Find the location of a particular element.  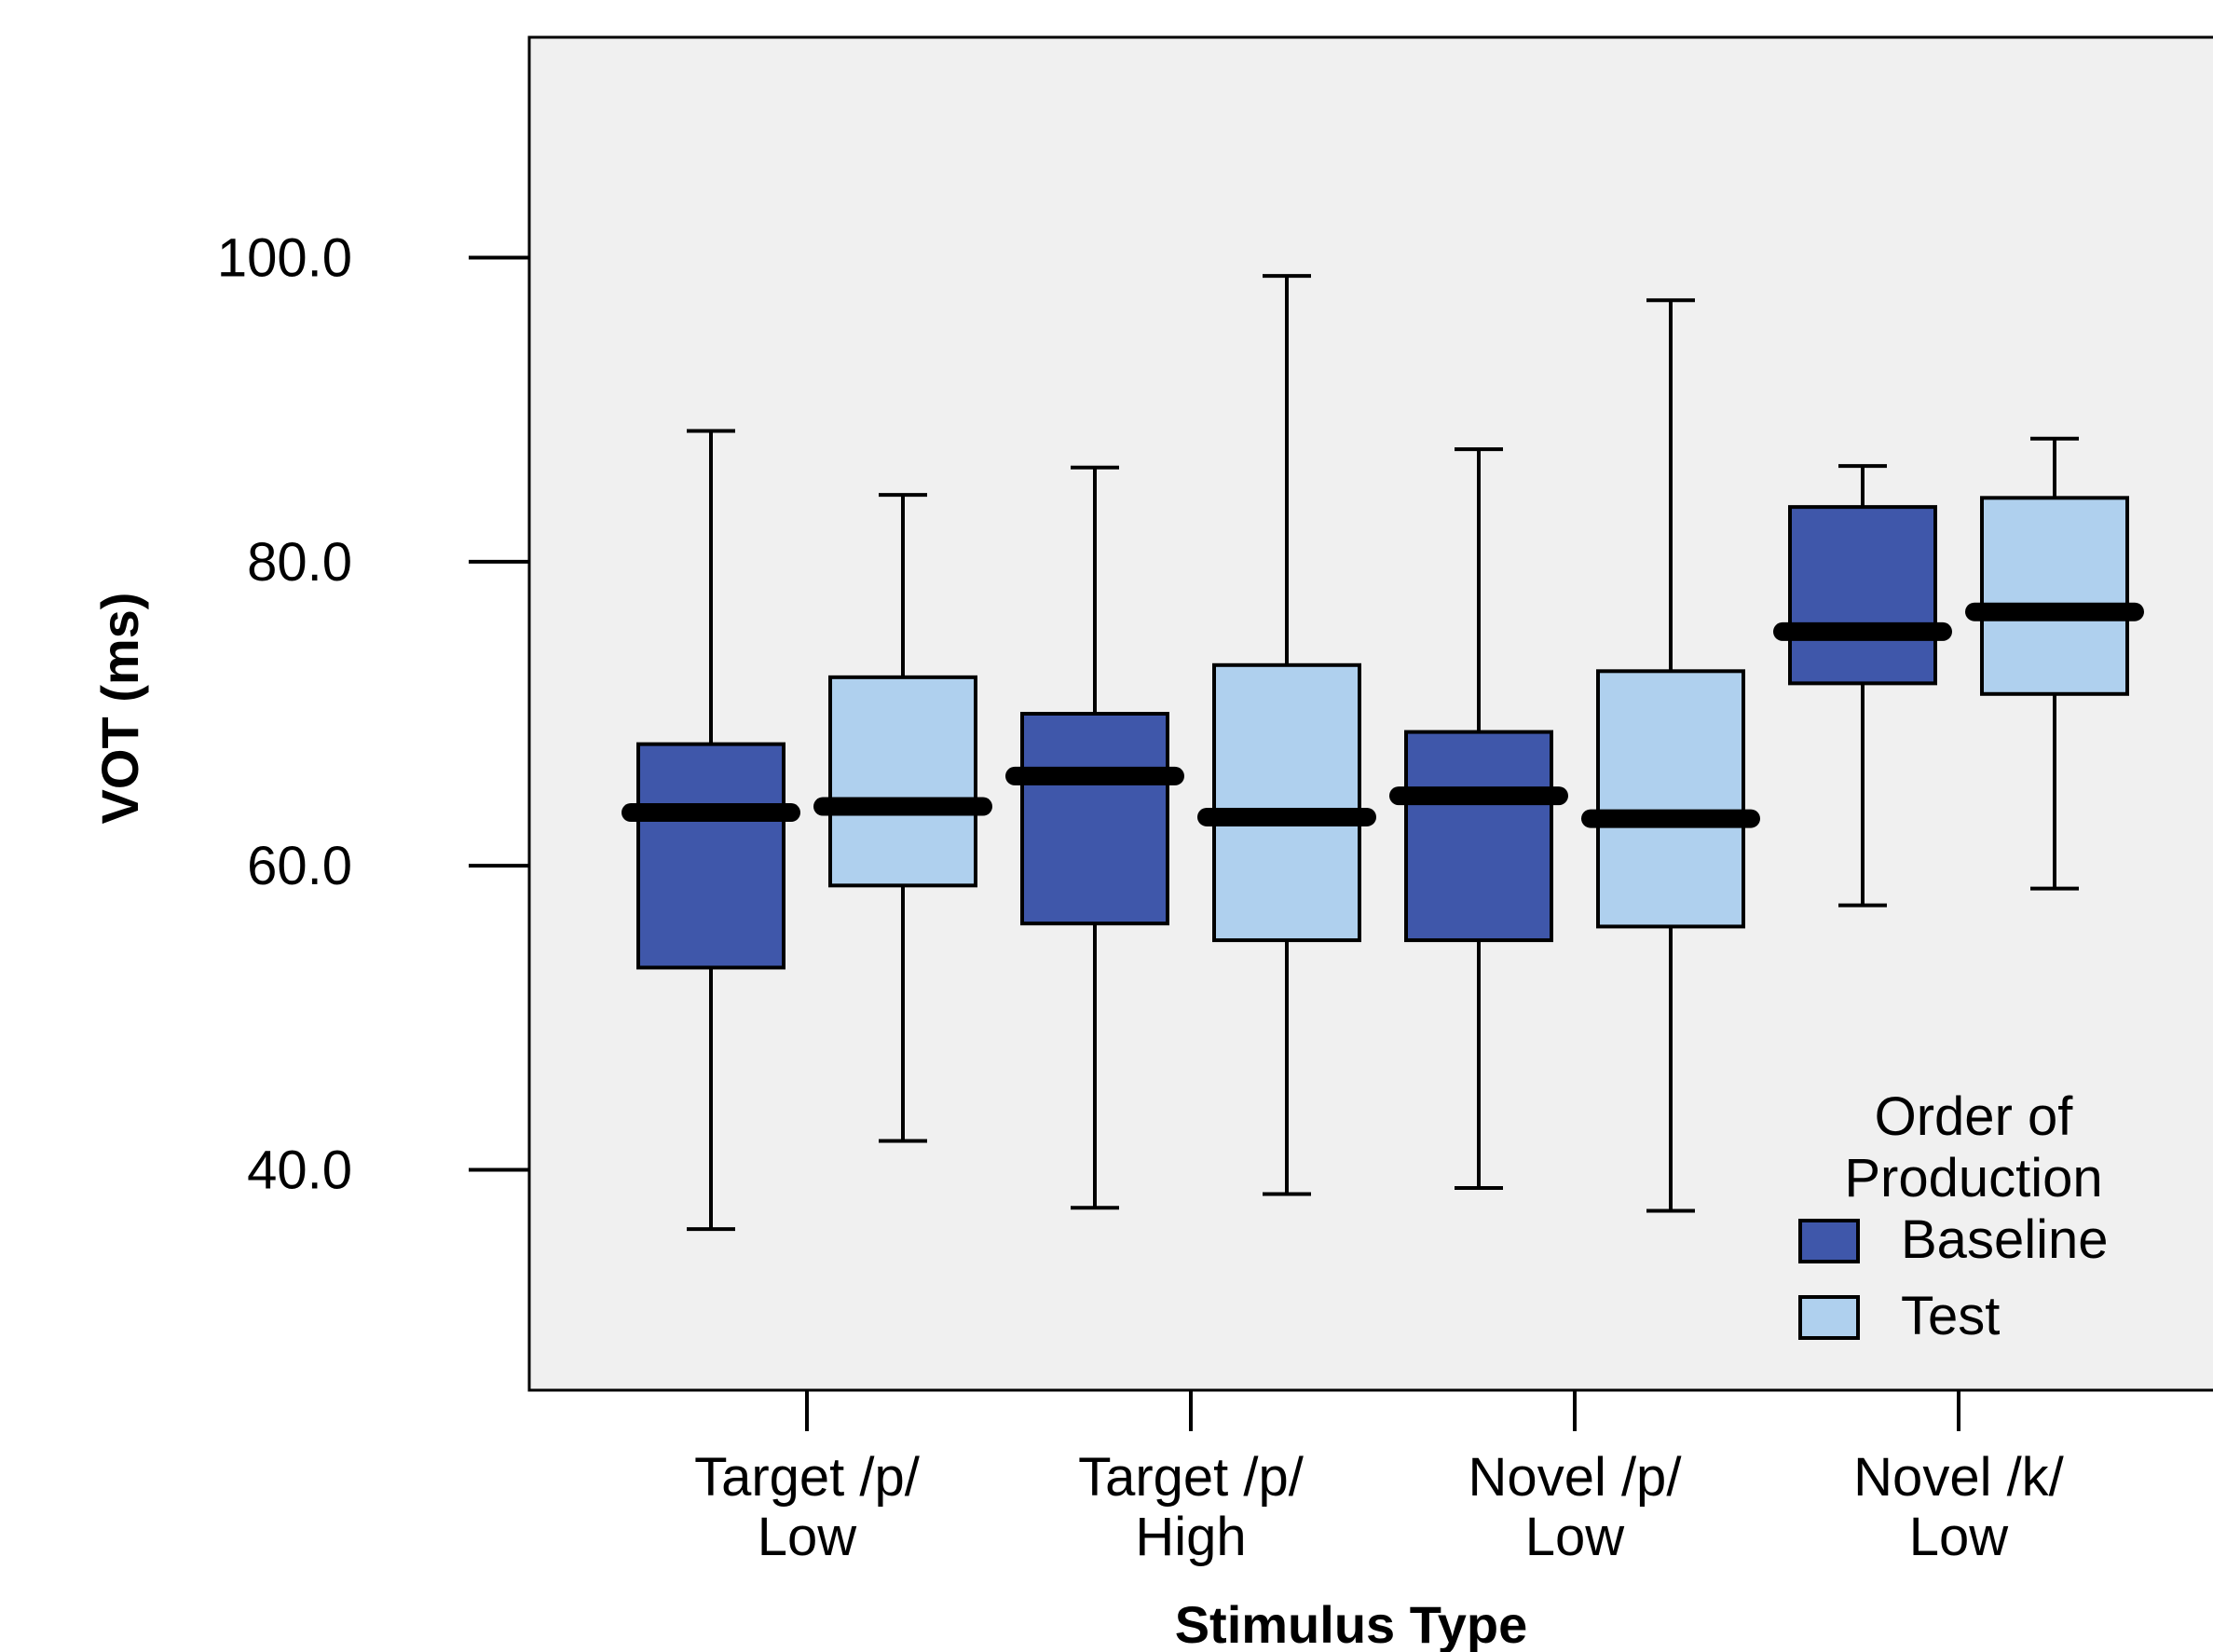

x-axis-title: Stimulus Type is located at coordinates (1351, 1623).